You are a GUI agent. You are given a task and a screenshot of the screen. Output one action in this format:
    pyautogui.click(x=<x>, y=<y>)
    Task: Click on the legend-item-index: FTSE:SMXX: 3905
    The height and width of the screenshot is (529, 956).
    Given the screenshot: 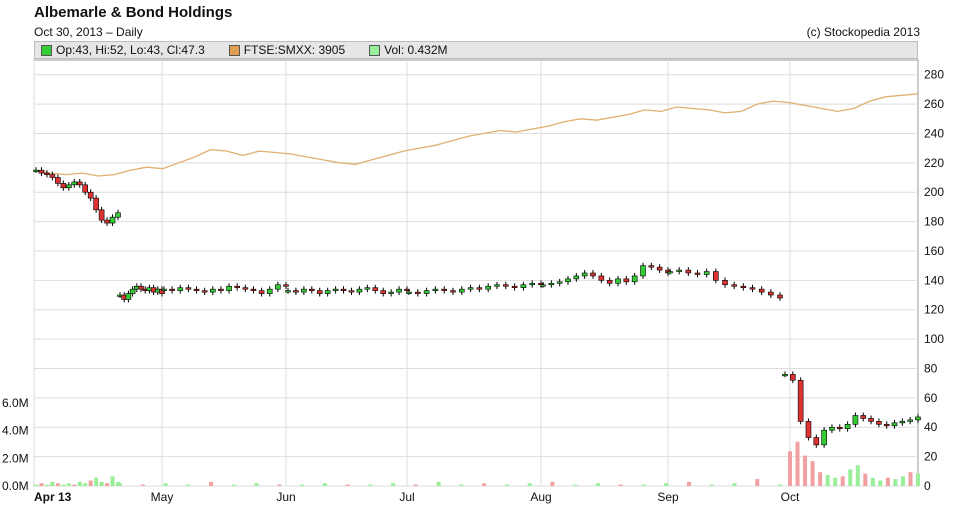 What is the action you would take?
    pyautogui.click(x=286, y=50)
    